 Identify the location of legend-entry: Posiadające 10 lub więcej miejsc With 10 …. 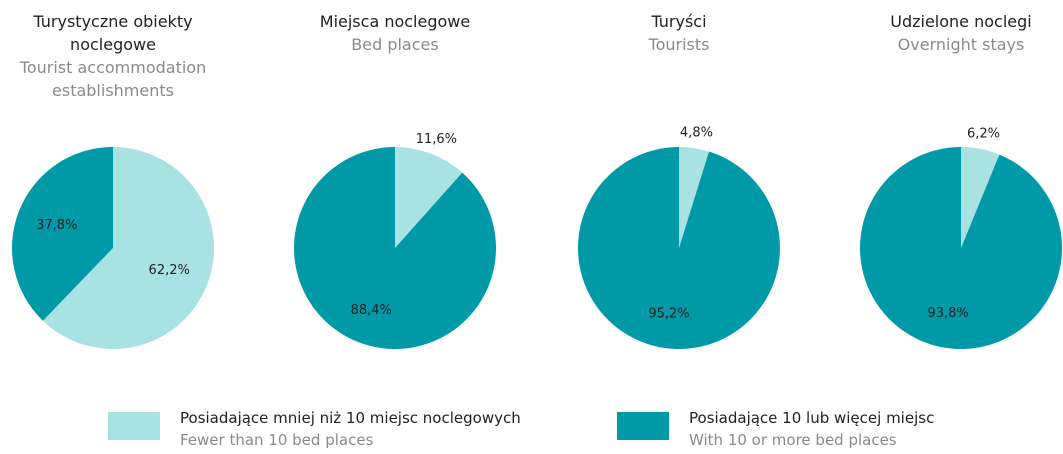
(811, 429).